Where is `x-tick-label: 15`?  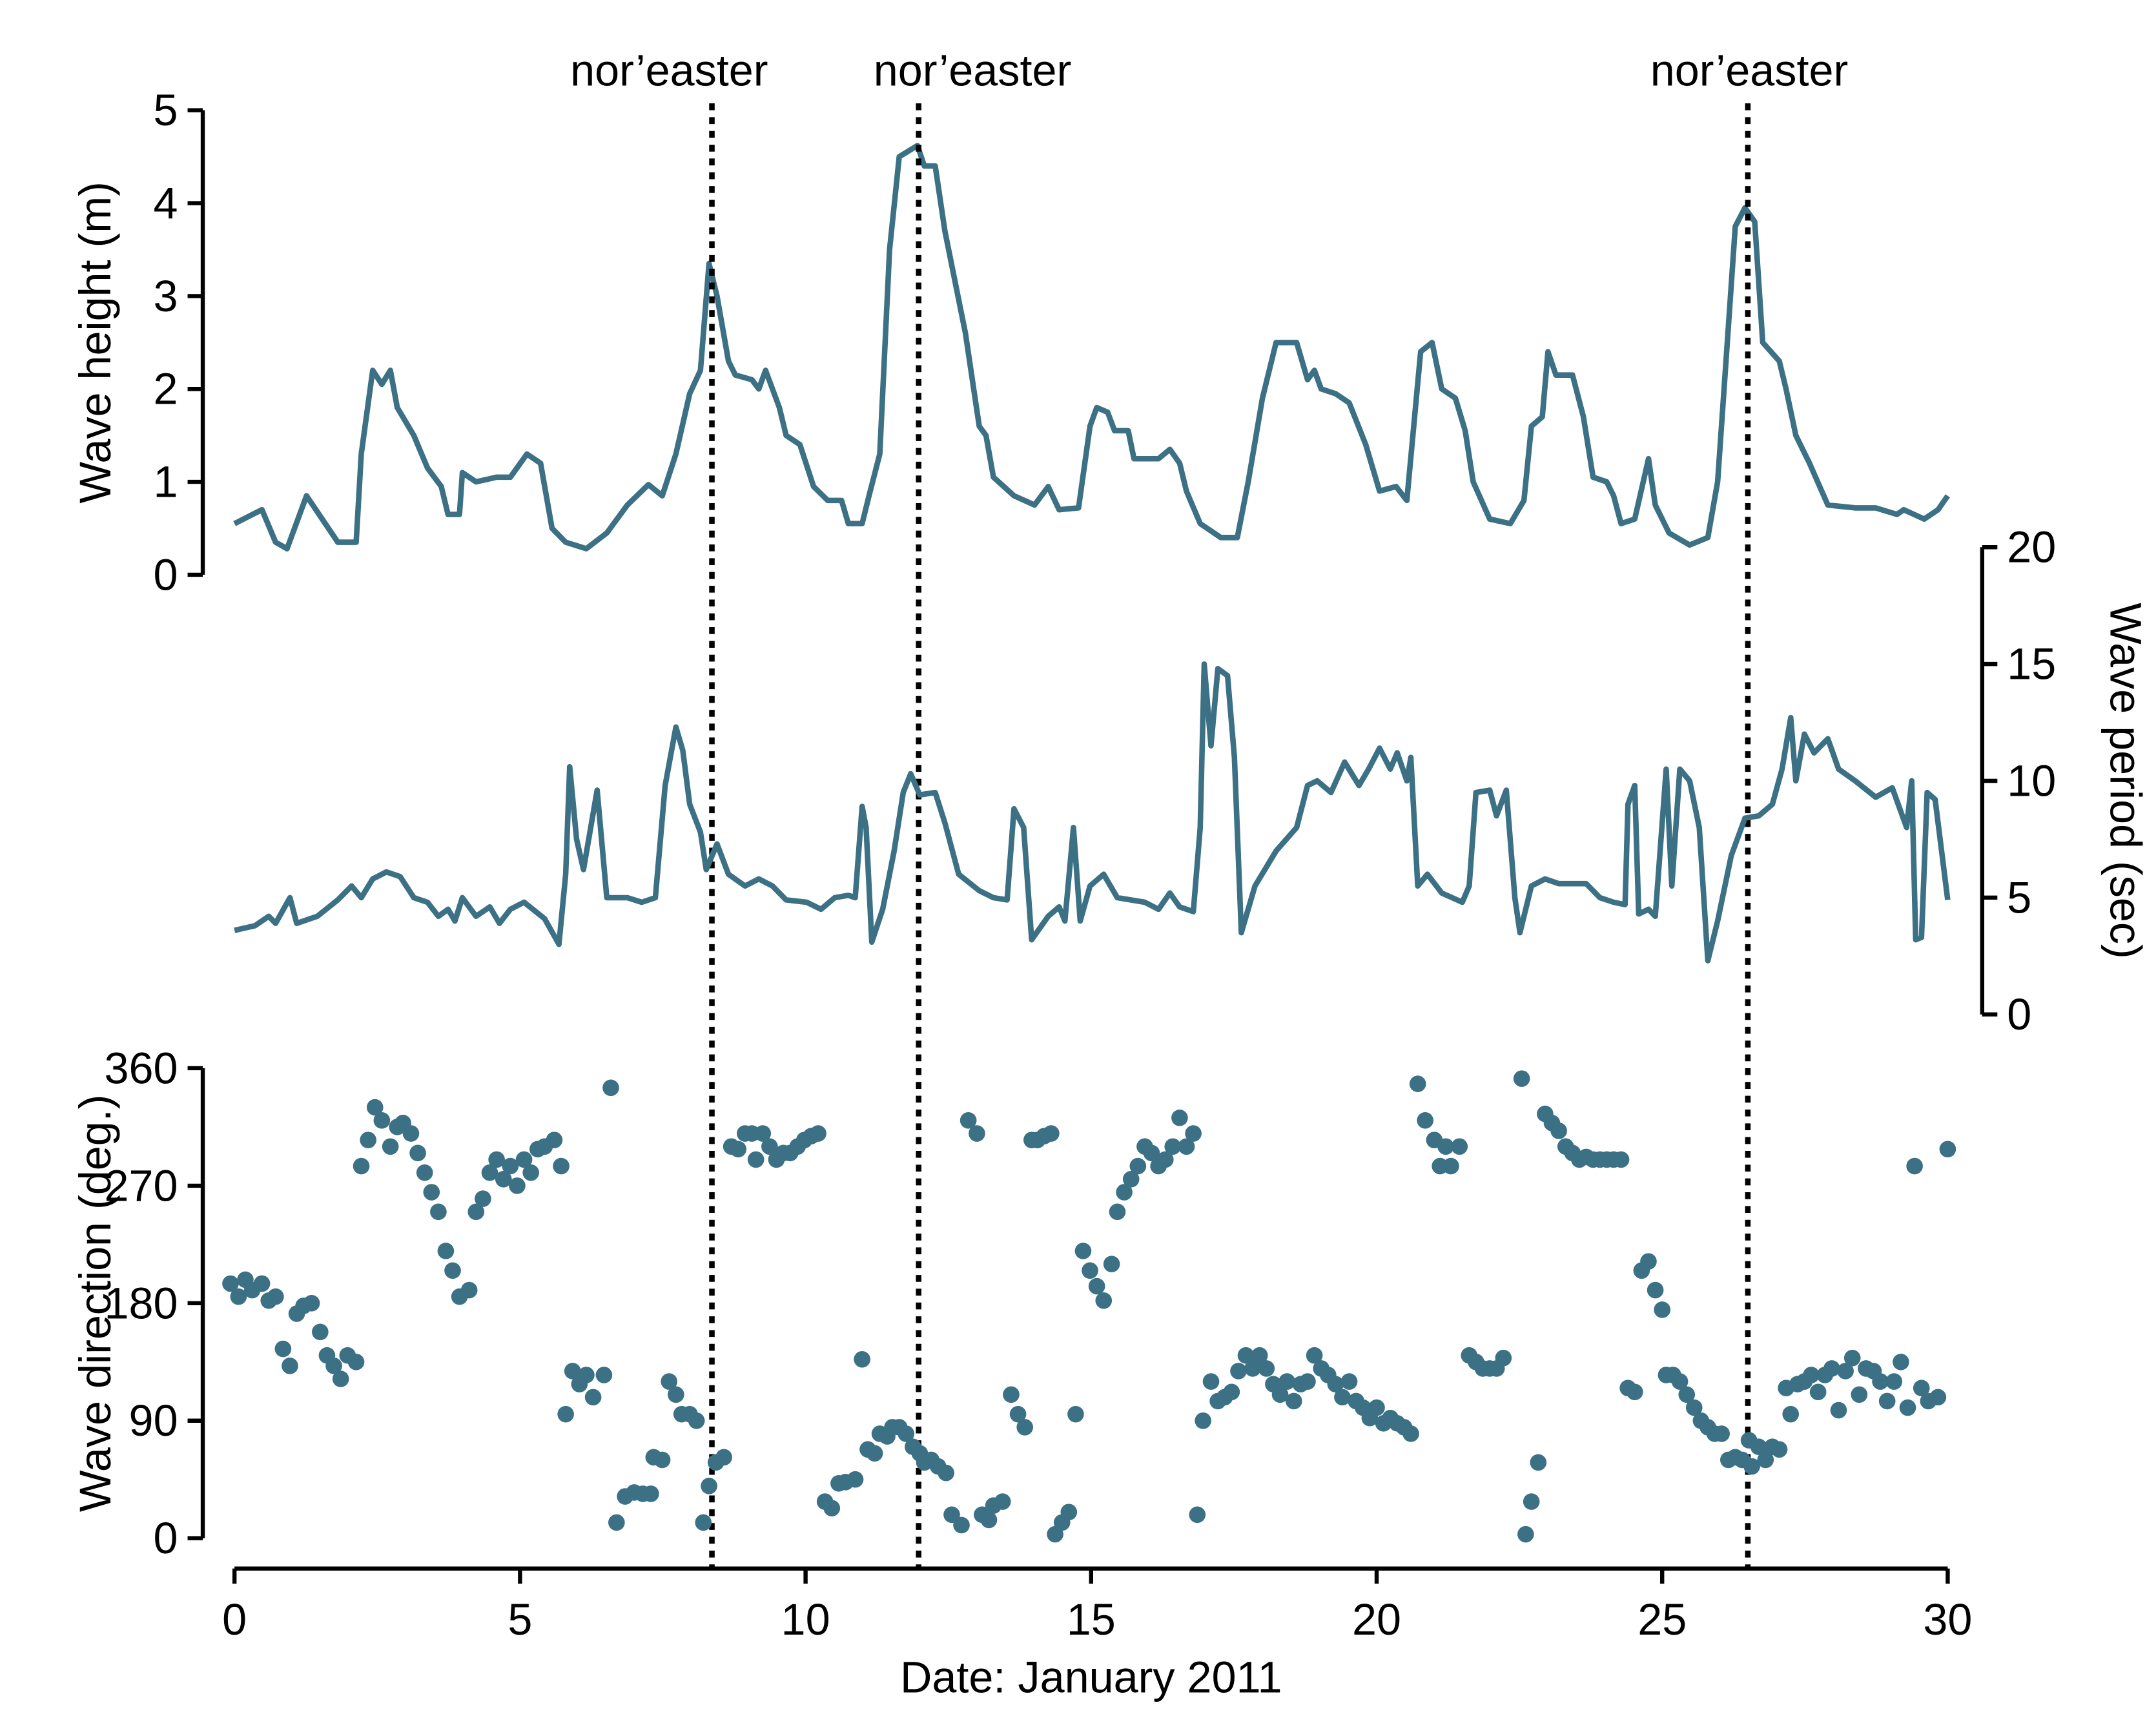 x-tick-label: 15 is located at coordinates (1091, 1620).